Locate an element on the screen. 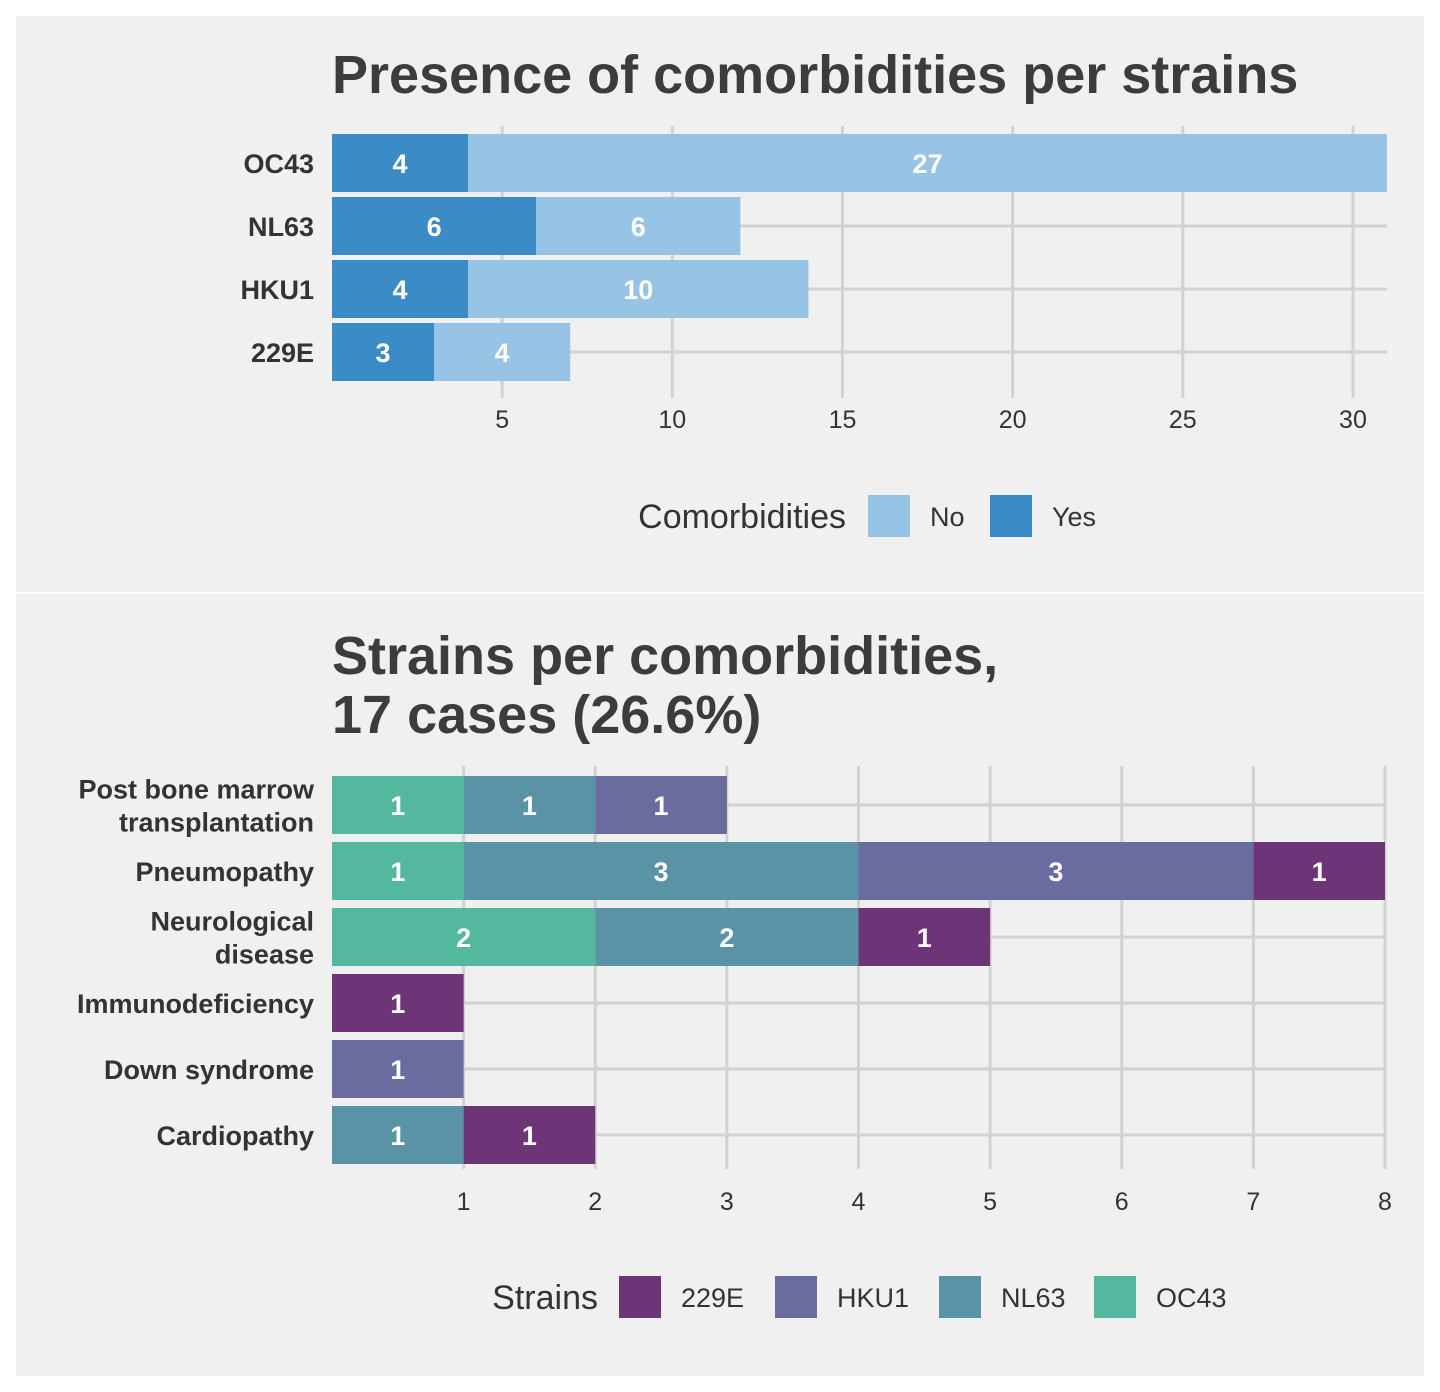 The width and height of the screenshot is (1440, 1392). category-label: NL63 is located at coordinates (281, 227).